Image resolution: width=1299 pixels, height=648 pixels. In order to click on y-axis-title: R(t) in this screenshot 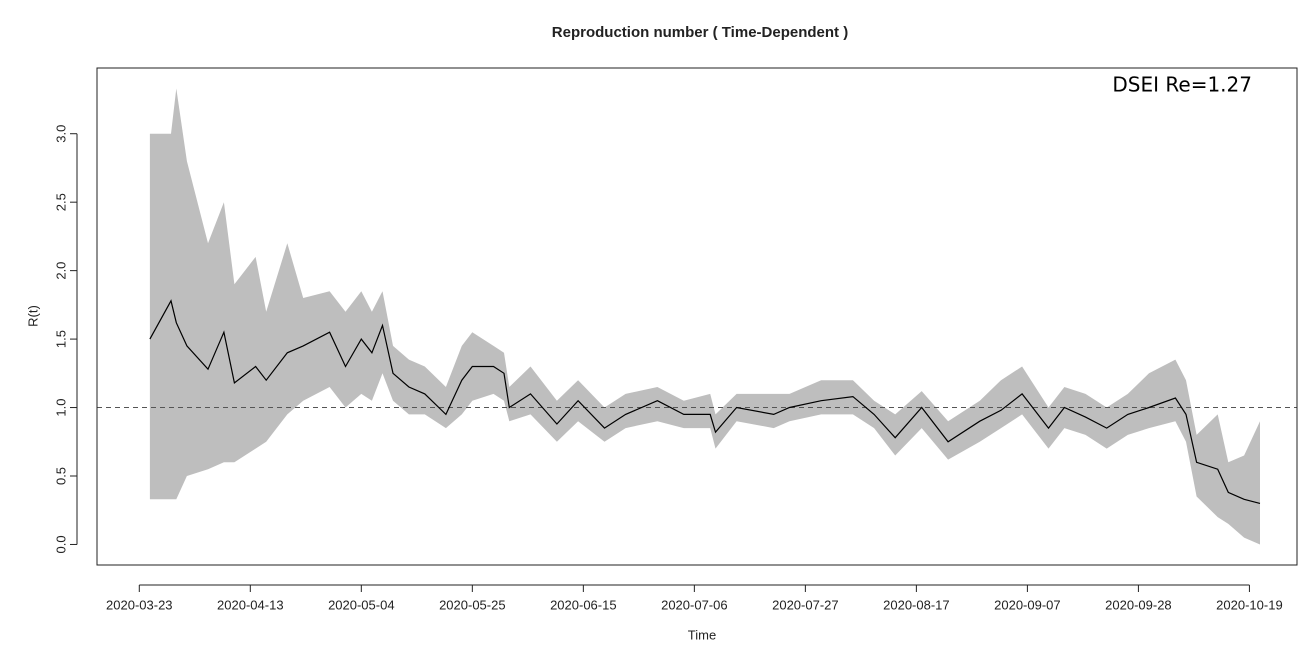, I will do `click(32, 316)`.